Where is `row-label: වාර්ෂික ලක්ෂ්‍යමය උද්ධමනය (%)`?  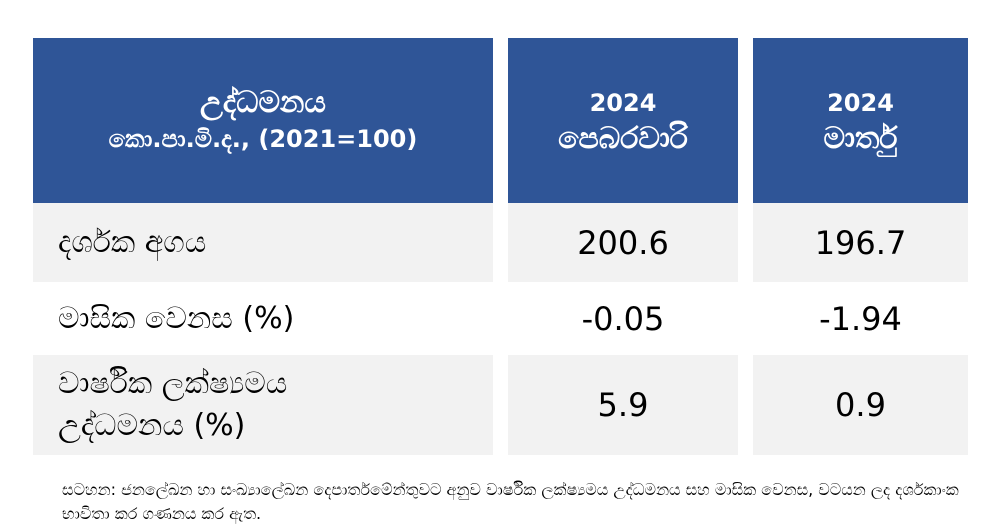
row-label: වාර්ෂික ලක්ෂ්‍යමය උද්ධමනය (%) is located at coordinates (263, 405).